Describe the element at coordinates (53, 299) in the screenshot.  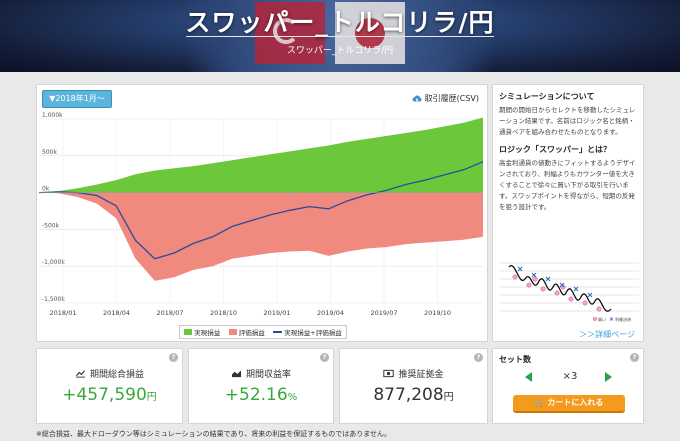
I see `y-tick-label: -1,500k` at that location.